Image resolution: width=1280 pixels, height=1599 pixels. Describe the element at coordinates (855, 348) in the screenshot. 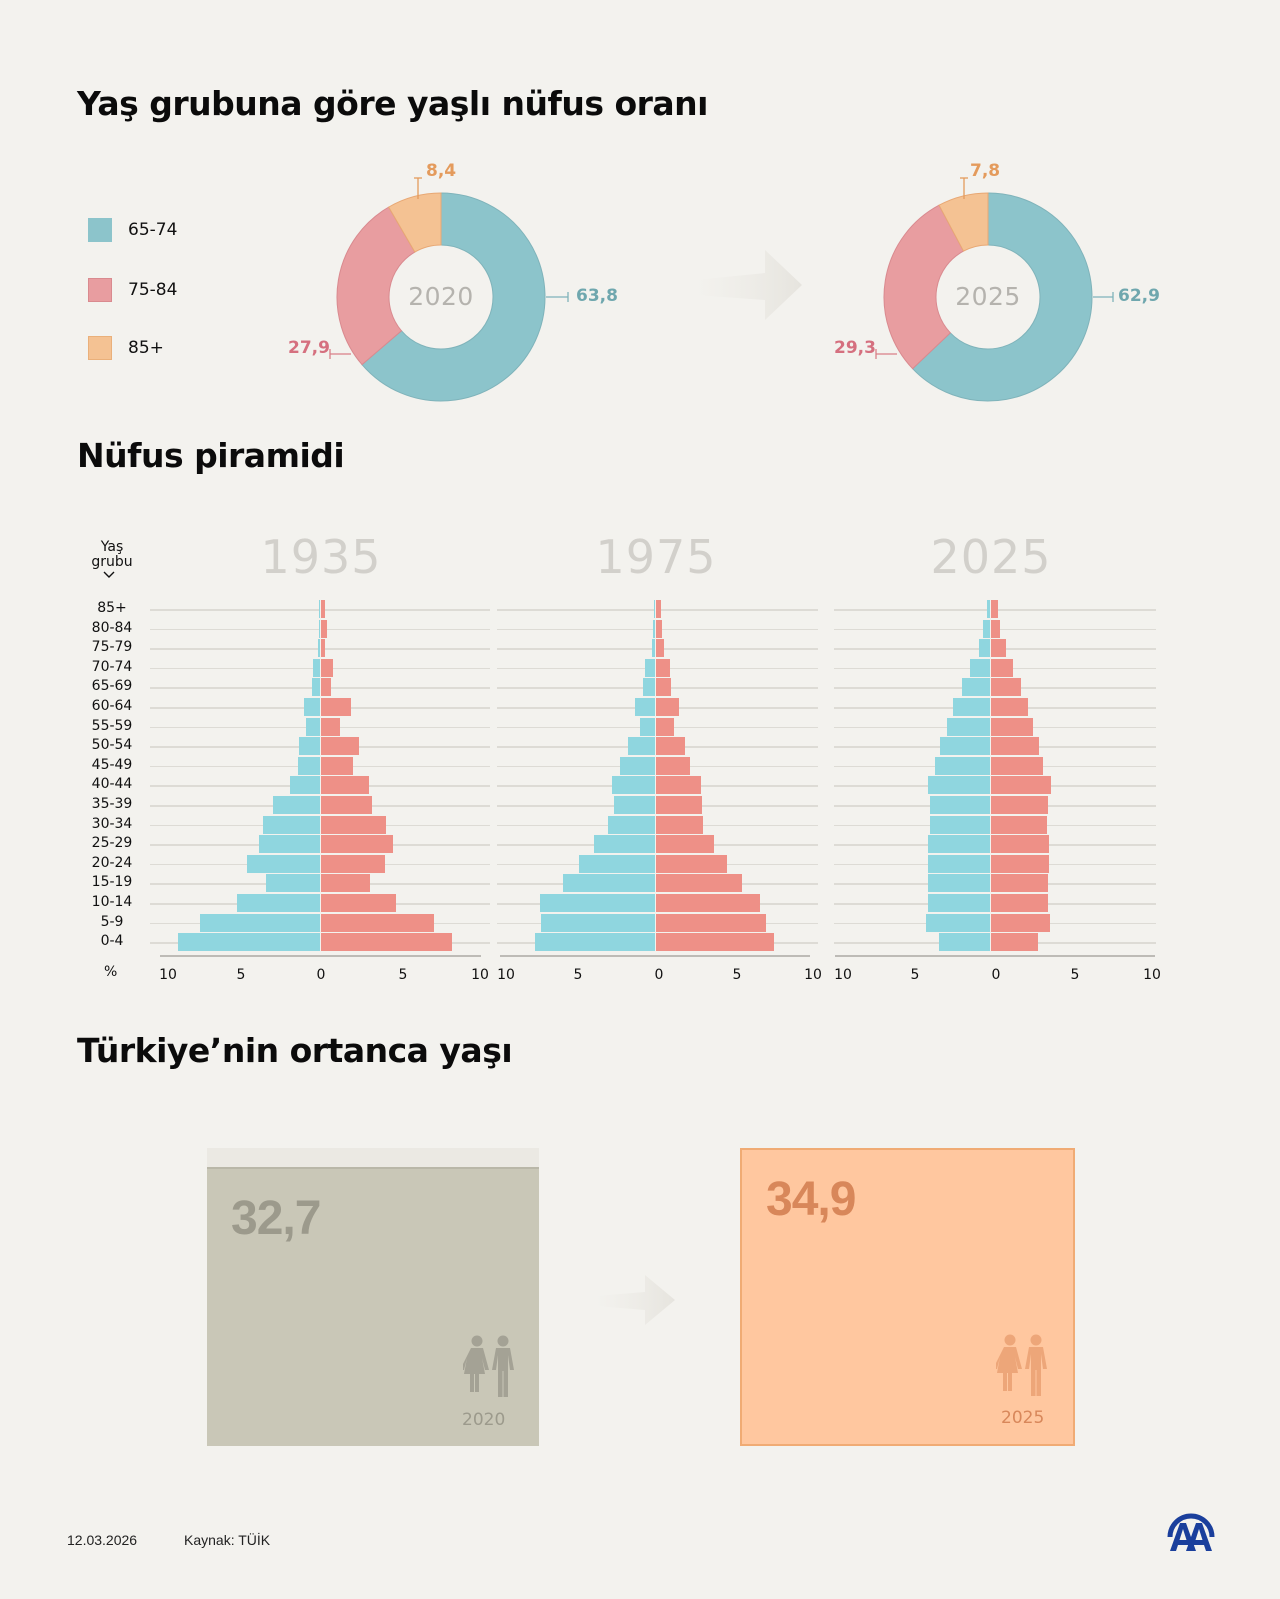

I see `donut-value-75-84: 29,3` at that location.